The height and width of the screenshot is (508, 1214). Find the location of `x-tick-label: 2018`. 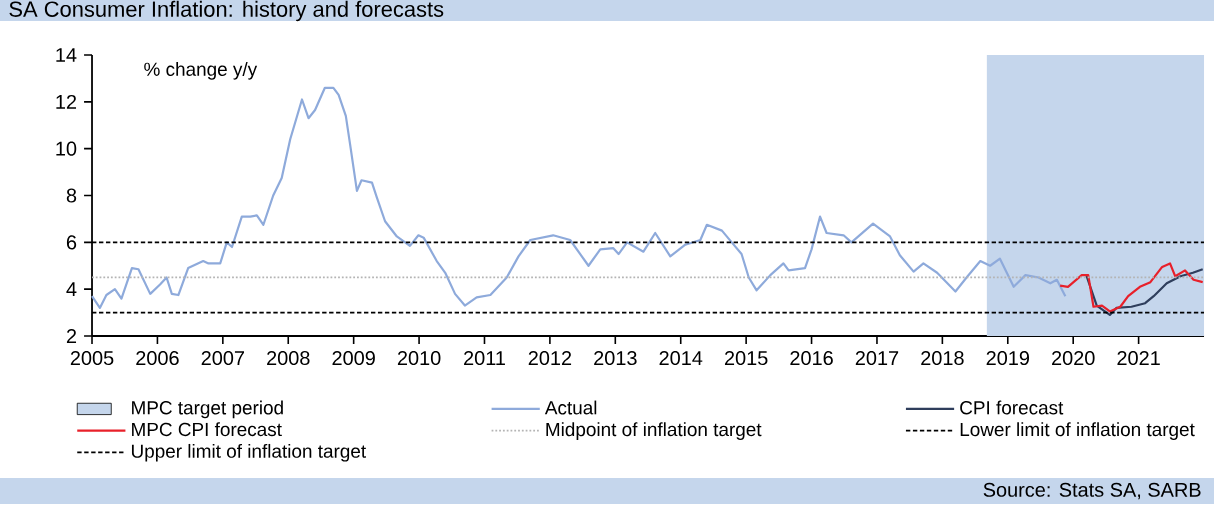

x-tick-label: 2018 is located at coordinates (942, 358).